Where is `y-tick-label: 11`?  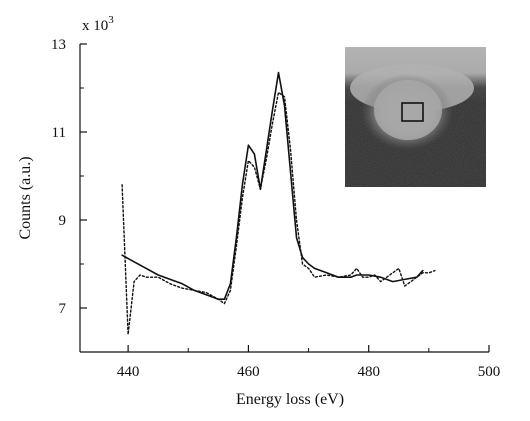 y-tick-label: 11 is located at coordinates (59, 133).